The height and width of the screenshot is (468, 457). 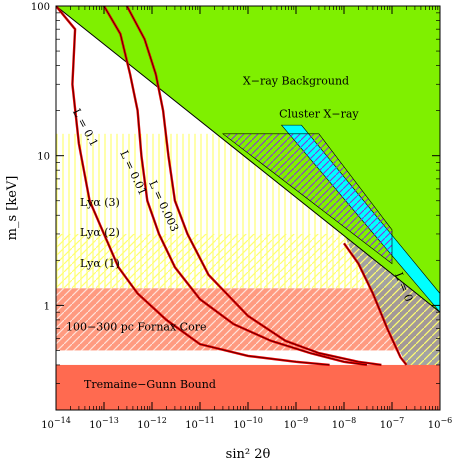 What do you see at coordinates (40, 7) in the screenshot?
I see `y-tick-label-2: 100` at bounding box center [40, 7].